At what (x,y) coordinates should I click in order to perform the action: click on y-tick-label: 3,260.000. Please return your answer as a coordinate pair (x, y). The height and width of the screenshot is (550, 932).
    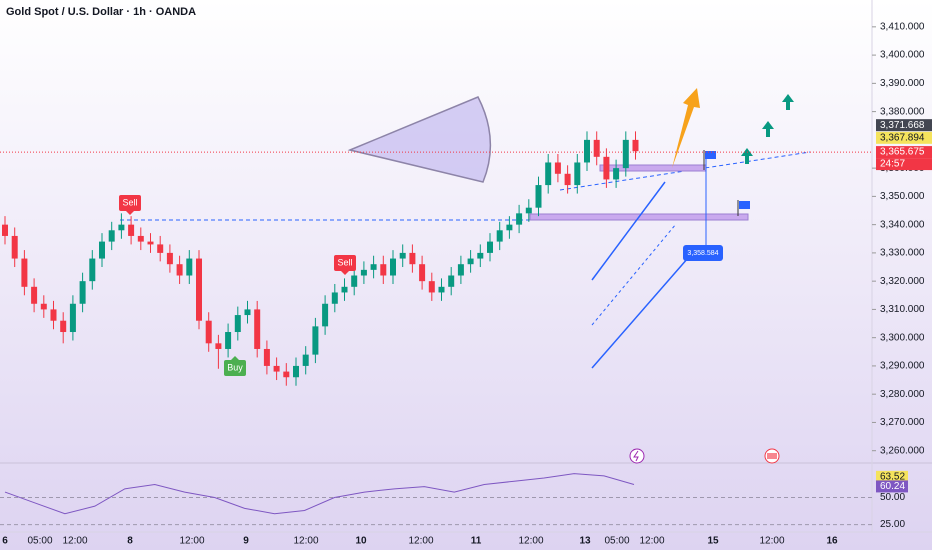
    Looking at the image, I should click on (902, 450).